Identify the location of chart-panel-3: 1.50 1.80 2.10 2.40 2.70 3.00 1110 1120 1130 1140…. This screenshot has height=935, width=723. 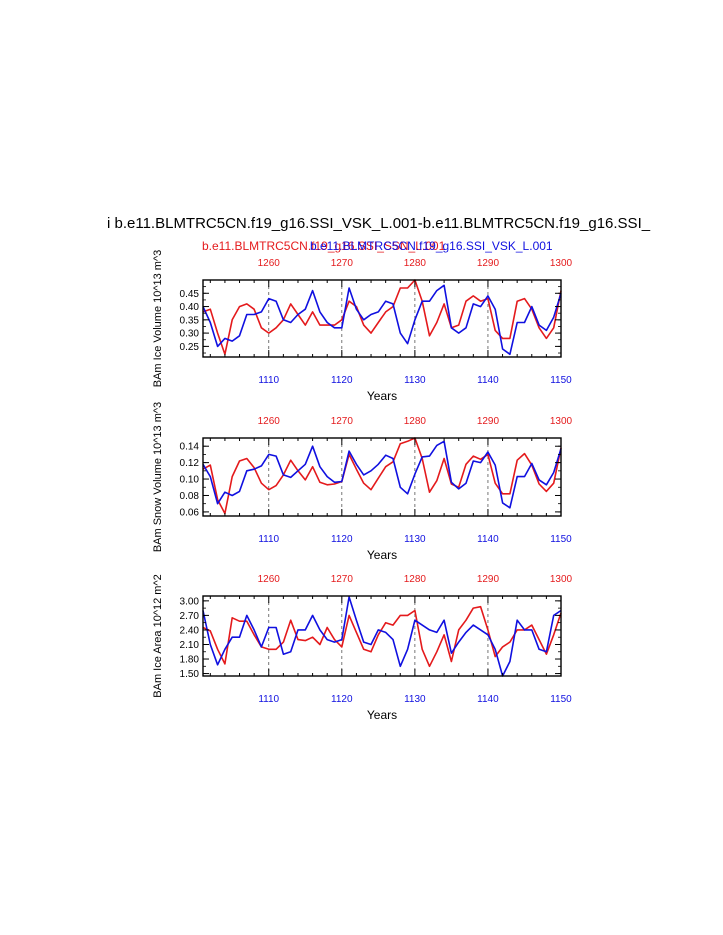
(362, 648).